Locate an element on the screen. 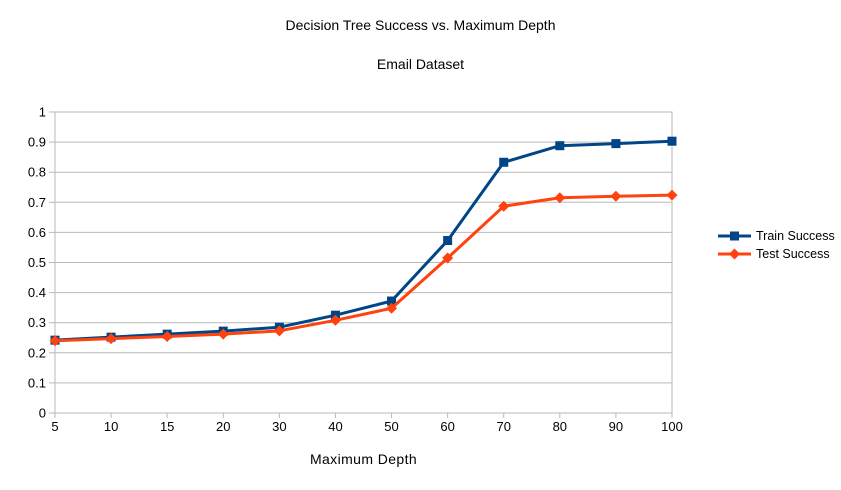 Image resolution: width=841 pixels, height=490 pixels. legend-item-test: Test Success is located at coordinates (776, 254).